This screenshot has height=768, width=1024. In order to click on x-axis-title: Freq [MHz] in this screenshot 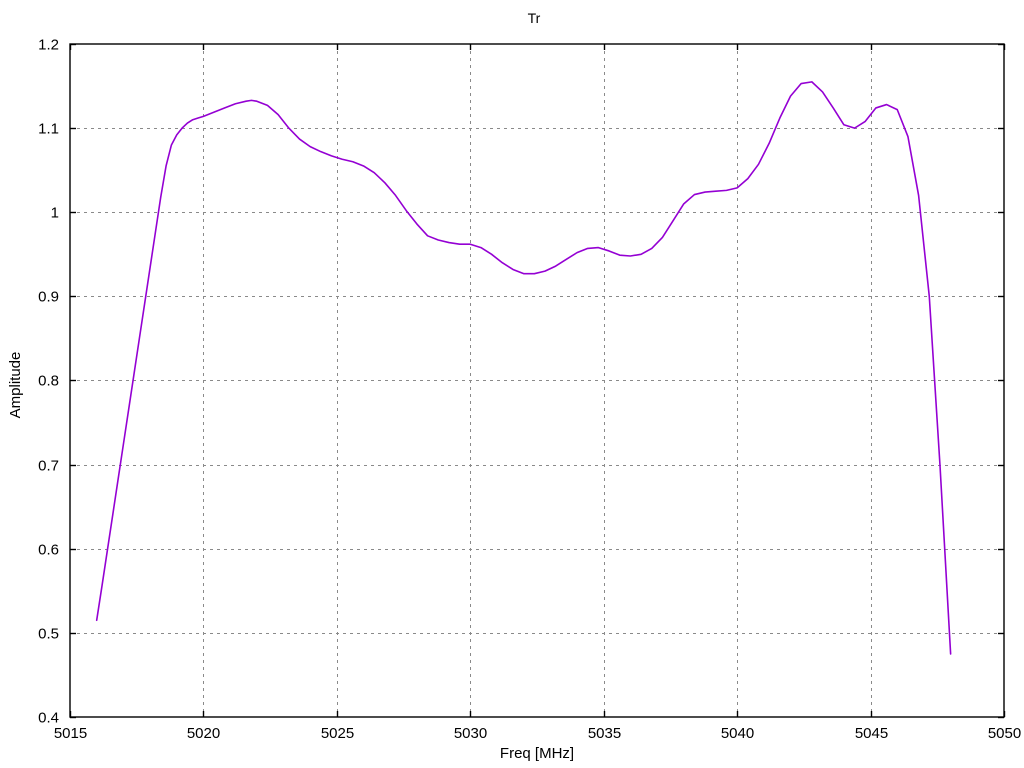, I will do `click(537, 753)`.